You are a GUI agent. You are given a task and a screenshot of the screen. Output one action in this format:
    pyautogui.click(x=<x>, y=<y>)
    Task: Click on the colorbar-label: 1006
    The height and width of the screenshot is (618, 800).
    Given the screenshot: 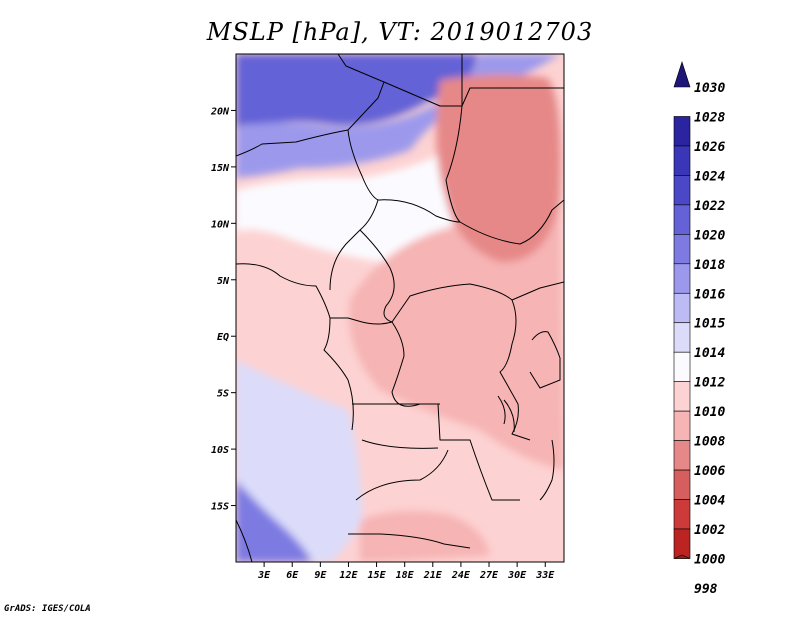 What is the action you would take?
    pyautogui.click(x=709, y=471)
    